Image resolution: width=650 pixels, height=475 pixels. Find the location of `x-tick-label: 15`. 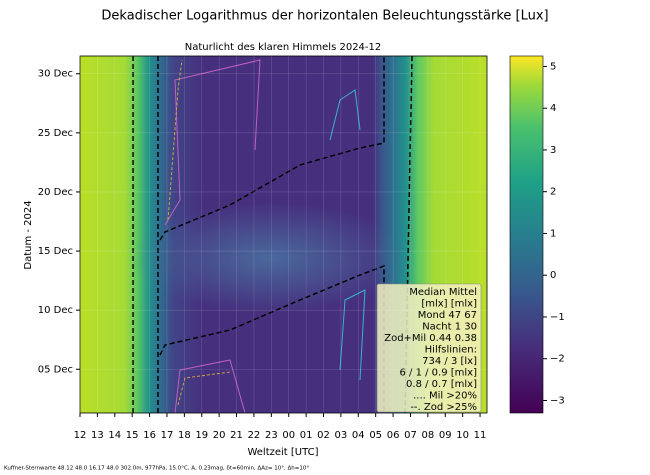

x-tick-label: 15 is located at coordinates (132, 435).